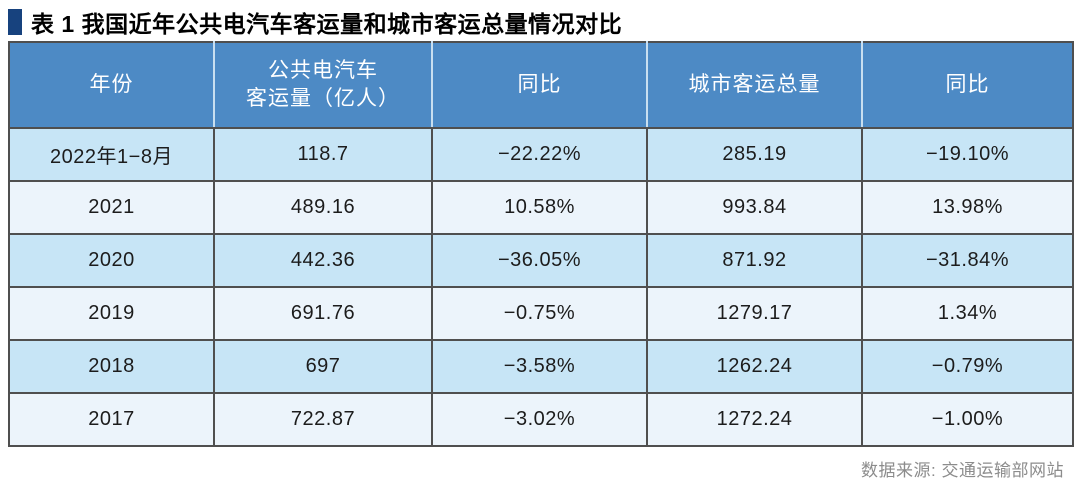  Describe the element at coordinates (967, 85) in the screenshot. I see `header-city-yoy: 同比` at that location.